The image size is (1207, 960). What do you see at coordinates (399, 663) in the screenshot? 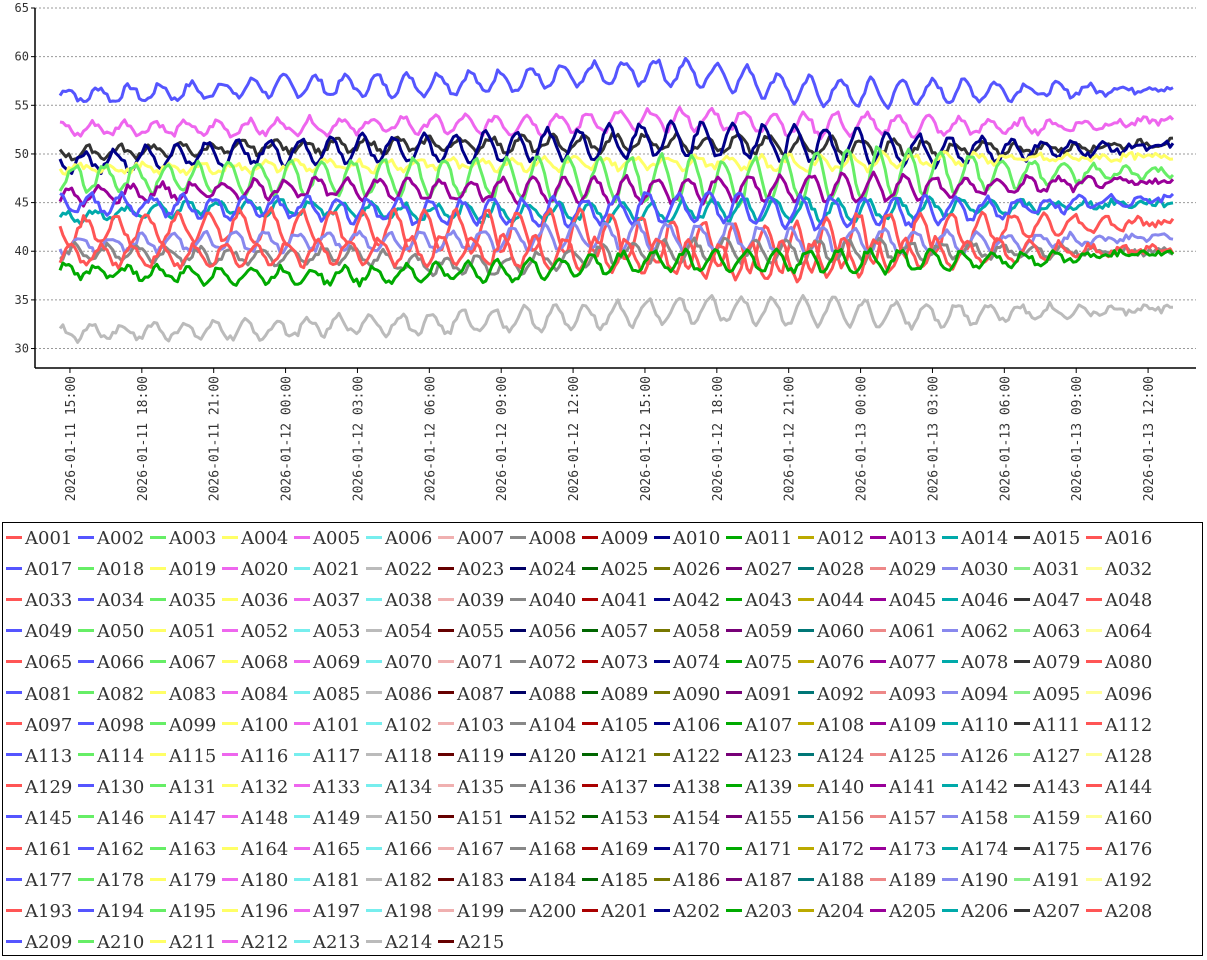
I see `legend-item: A070` at bounding box center [399, 663].